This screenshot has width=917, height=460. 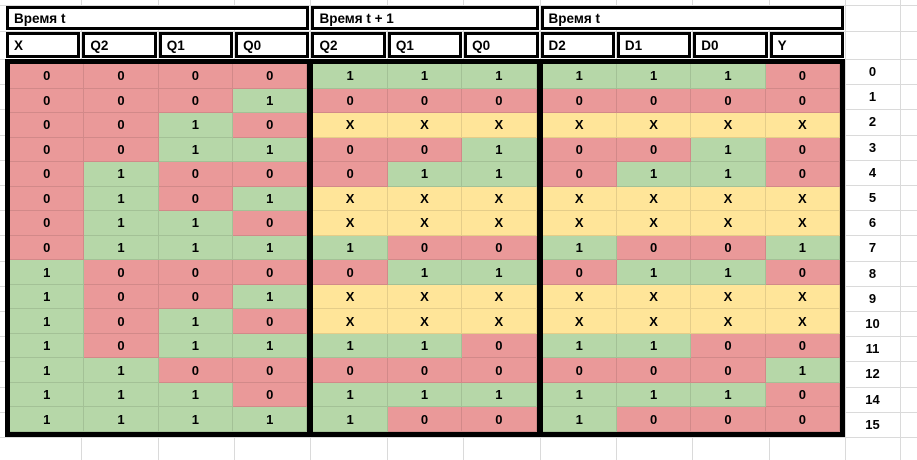 What do you see at coordinates (730, 45) in the screenshot?
I see `column-header-cell: D0` at bounding box center [730, 45].